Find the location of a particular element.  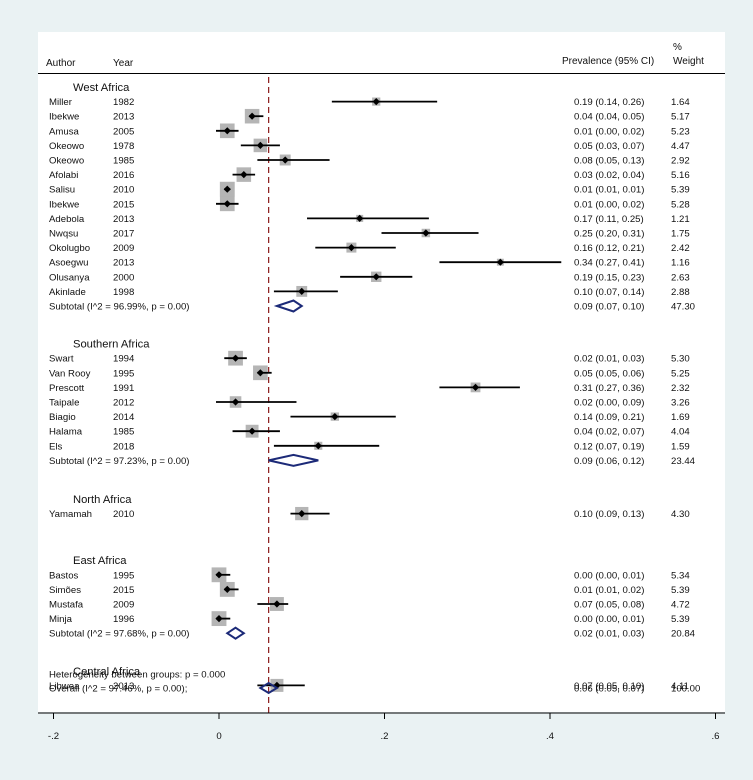

weight-value: 4.47 is located at coordinates (680, 146).